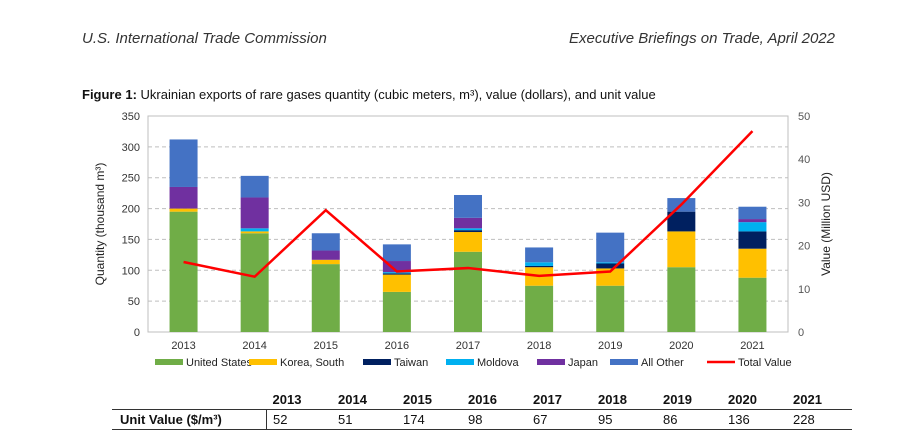 The image size is (913, 444). What do you see at coordinates (610, 346) in the screenshot?
I see `x-tick-label: 2019` at bounding box center [610, 346].